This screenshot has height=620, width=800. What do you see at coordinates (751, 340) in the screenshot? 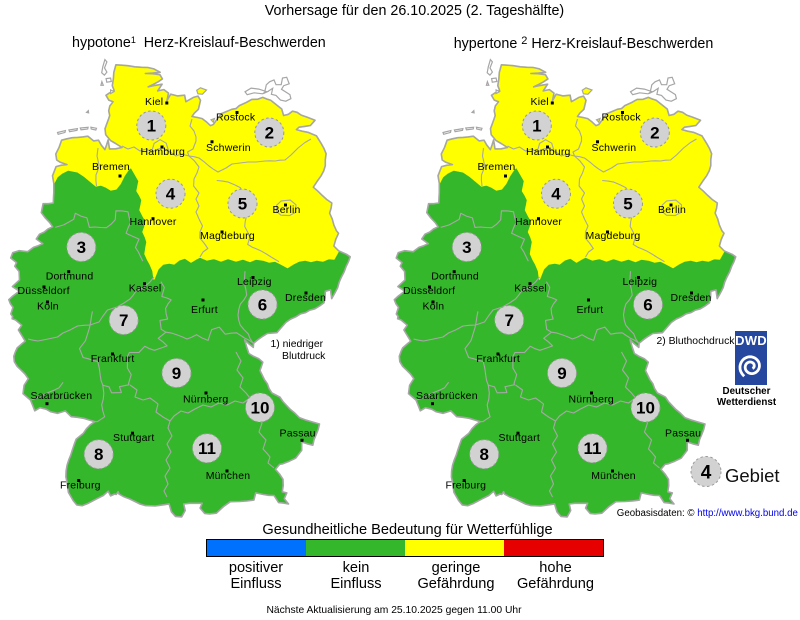
I see `svg-text: DWD` at bounding box center [751, 340].